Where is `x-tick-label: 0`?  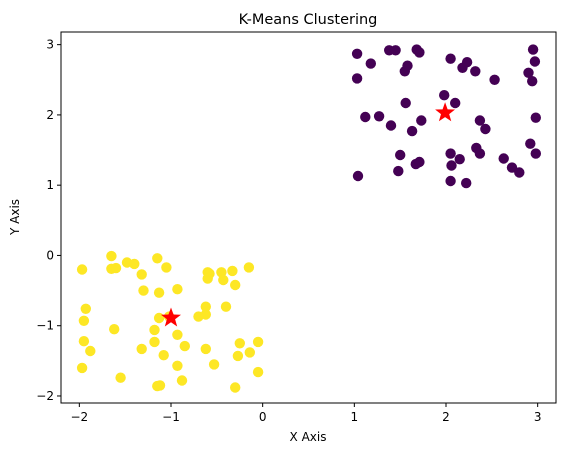
x-tick-label: 0 is located at coordinates (263, 417).